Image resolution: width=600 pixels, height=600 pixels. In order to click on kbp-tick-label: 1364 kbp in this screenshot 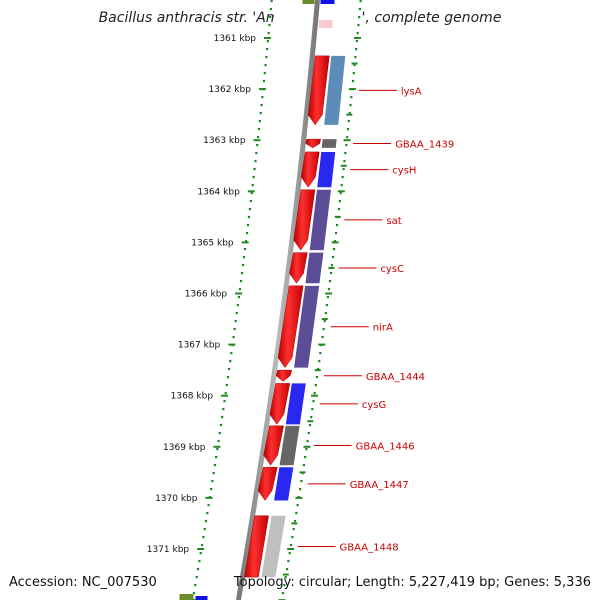, I will do `click(218, 192)`.